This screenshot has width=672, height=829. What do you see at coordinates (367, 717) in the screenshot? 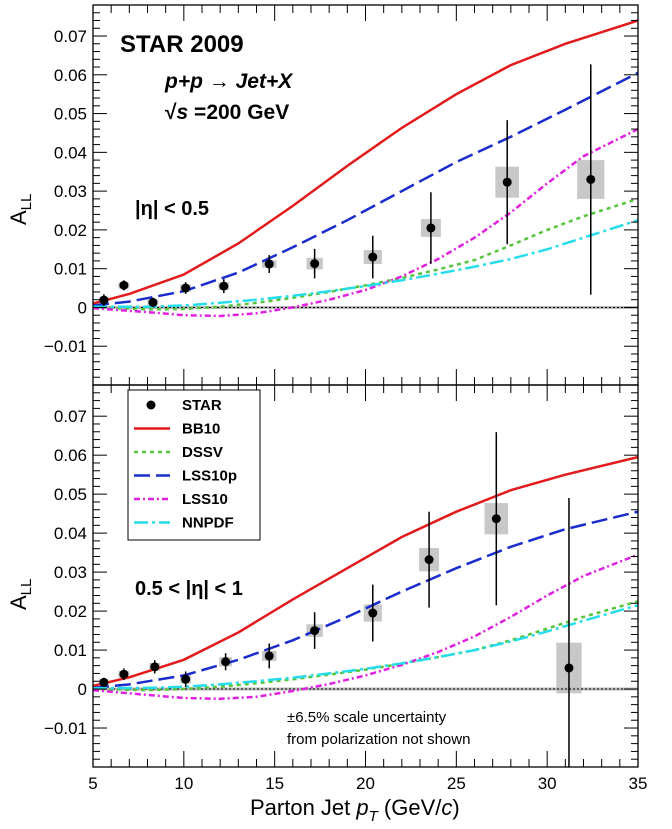
I see `scale-note-line1: ±6.5% scale uncertainty` at bounding box center [367, 717].